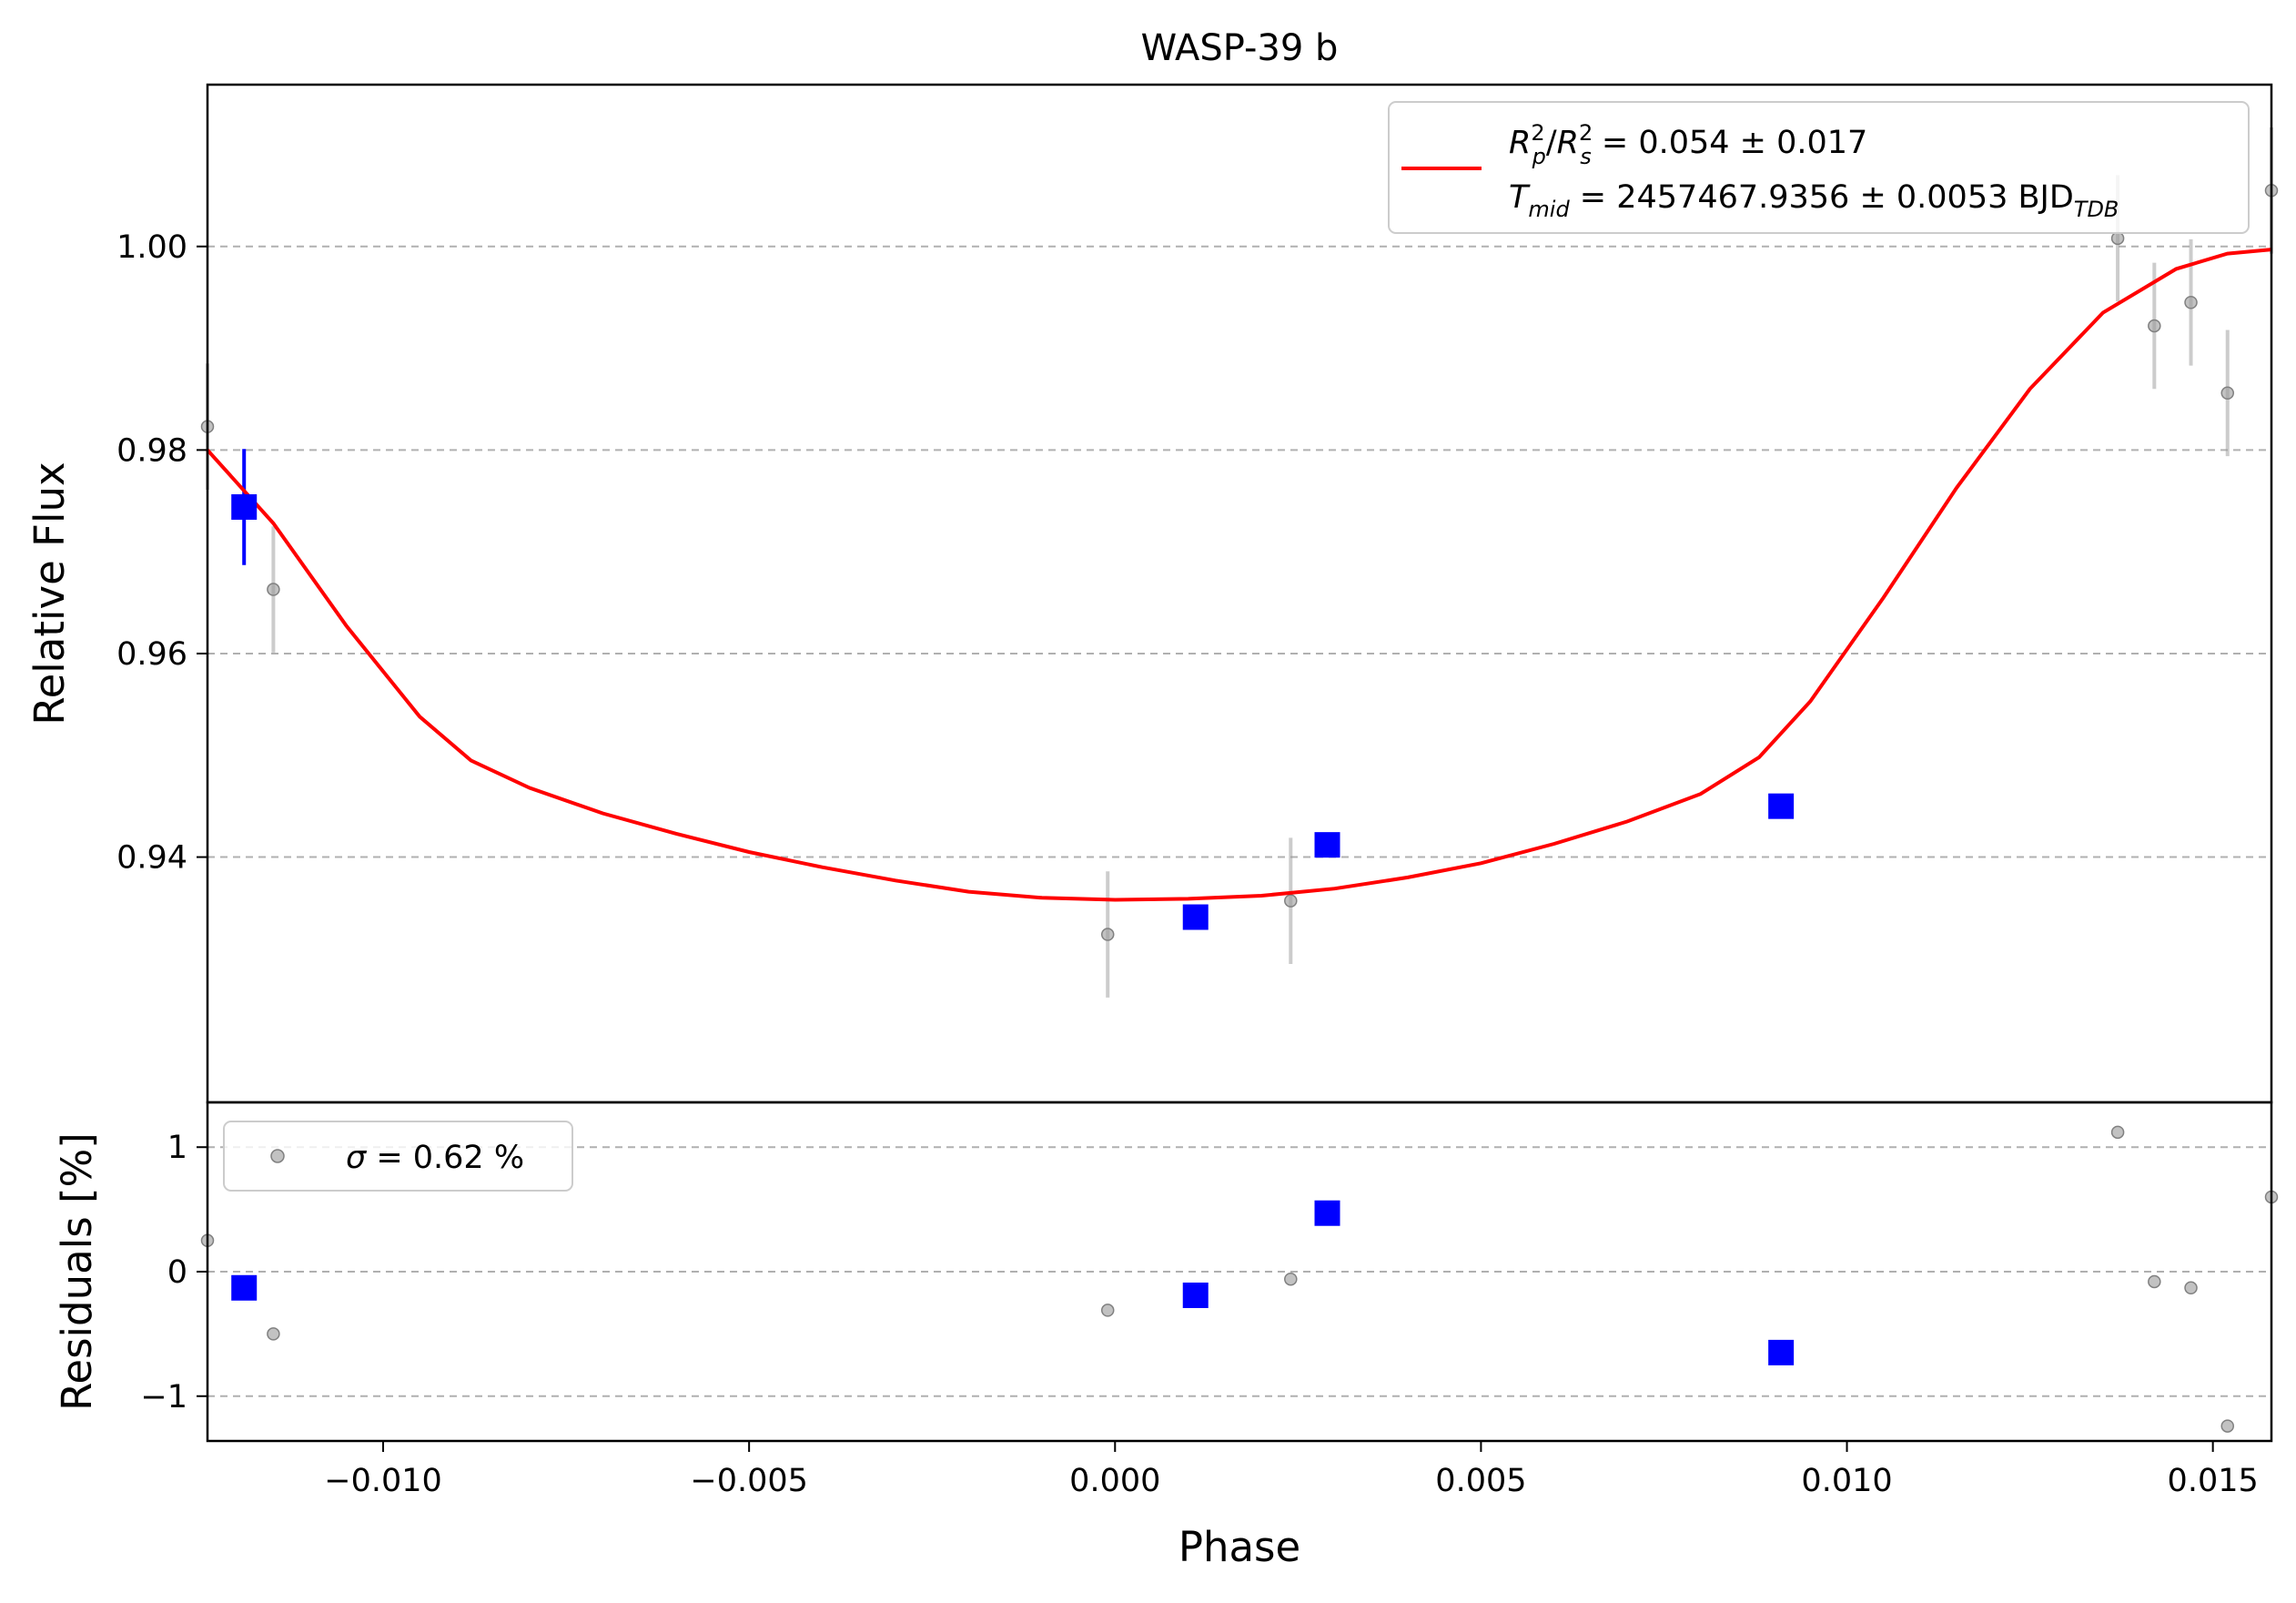  I want to click on legend-residual-marker, so click(278, 1156).